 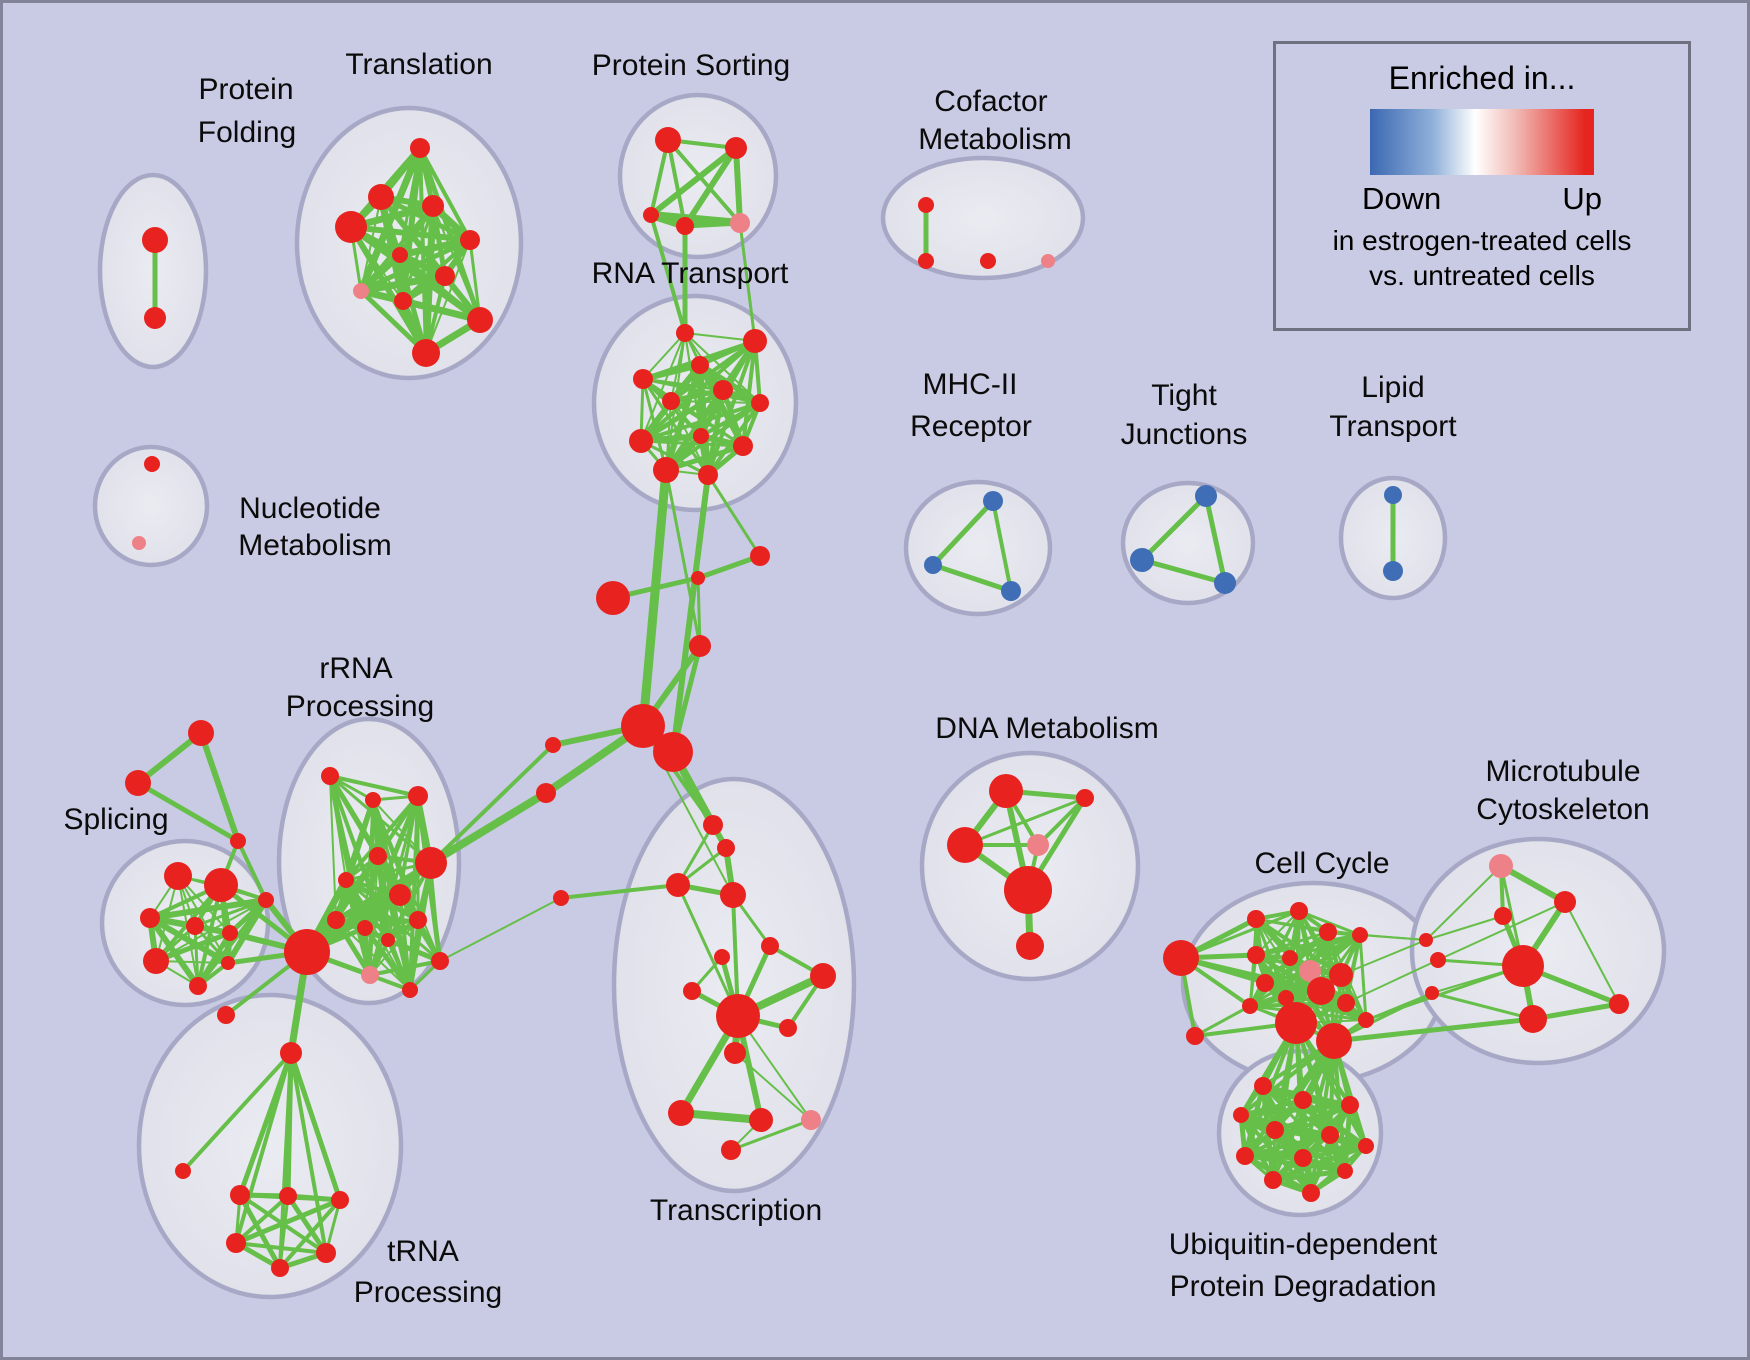 What do you see at coordinates (1263, 1086) in the screenshot?
I see `network-node-u1` at bounding box center [1263, 1086].